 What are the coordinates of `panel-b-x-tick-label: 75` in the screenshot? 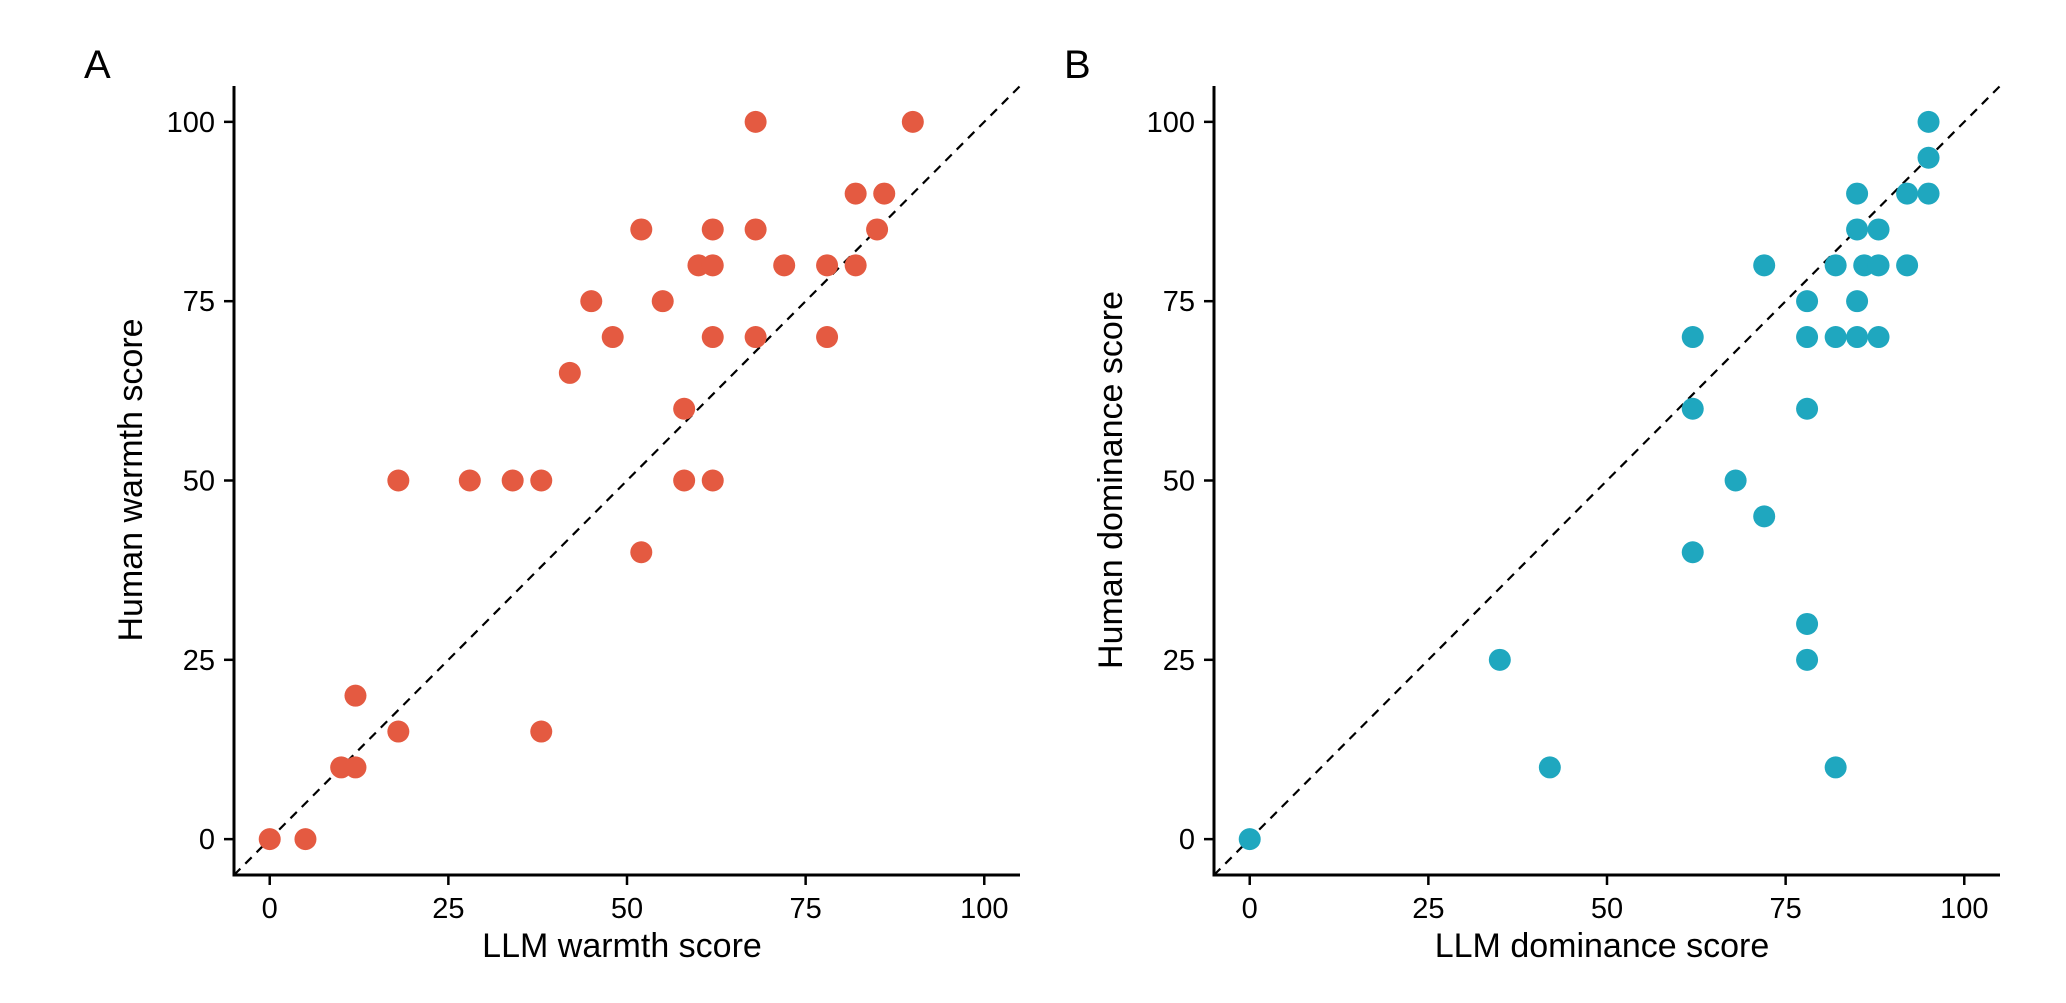 It's located at (1786, 909).